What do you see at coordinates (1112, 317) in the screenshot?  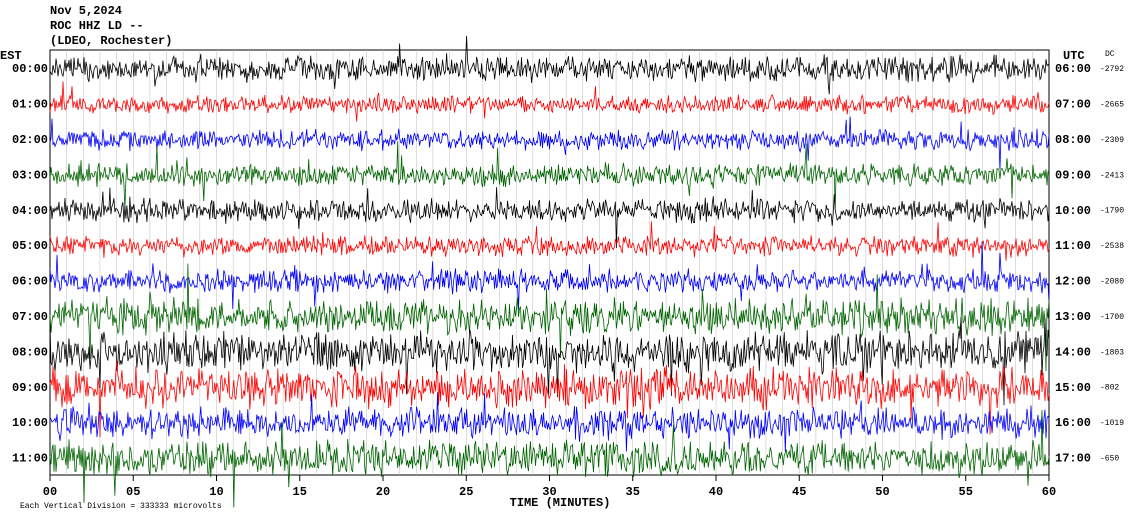 I see `dc-value: -1700` at bounding box center [1112, 317].